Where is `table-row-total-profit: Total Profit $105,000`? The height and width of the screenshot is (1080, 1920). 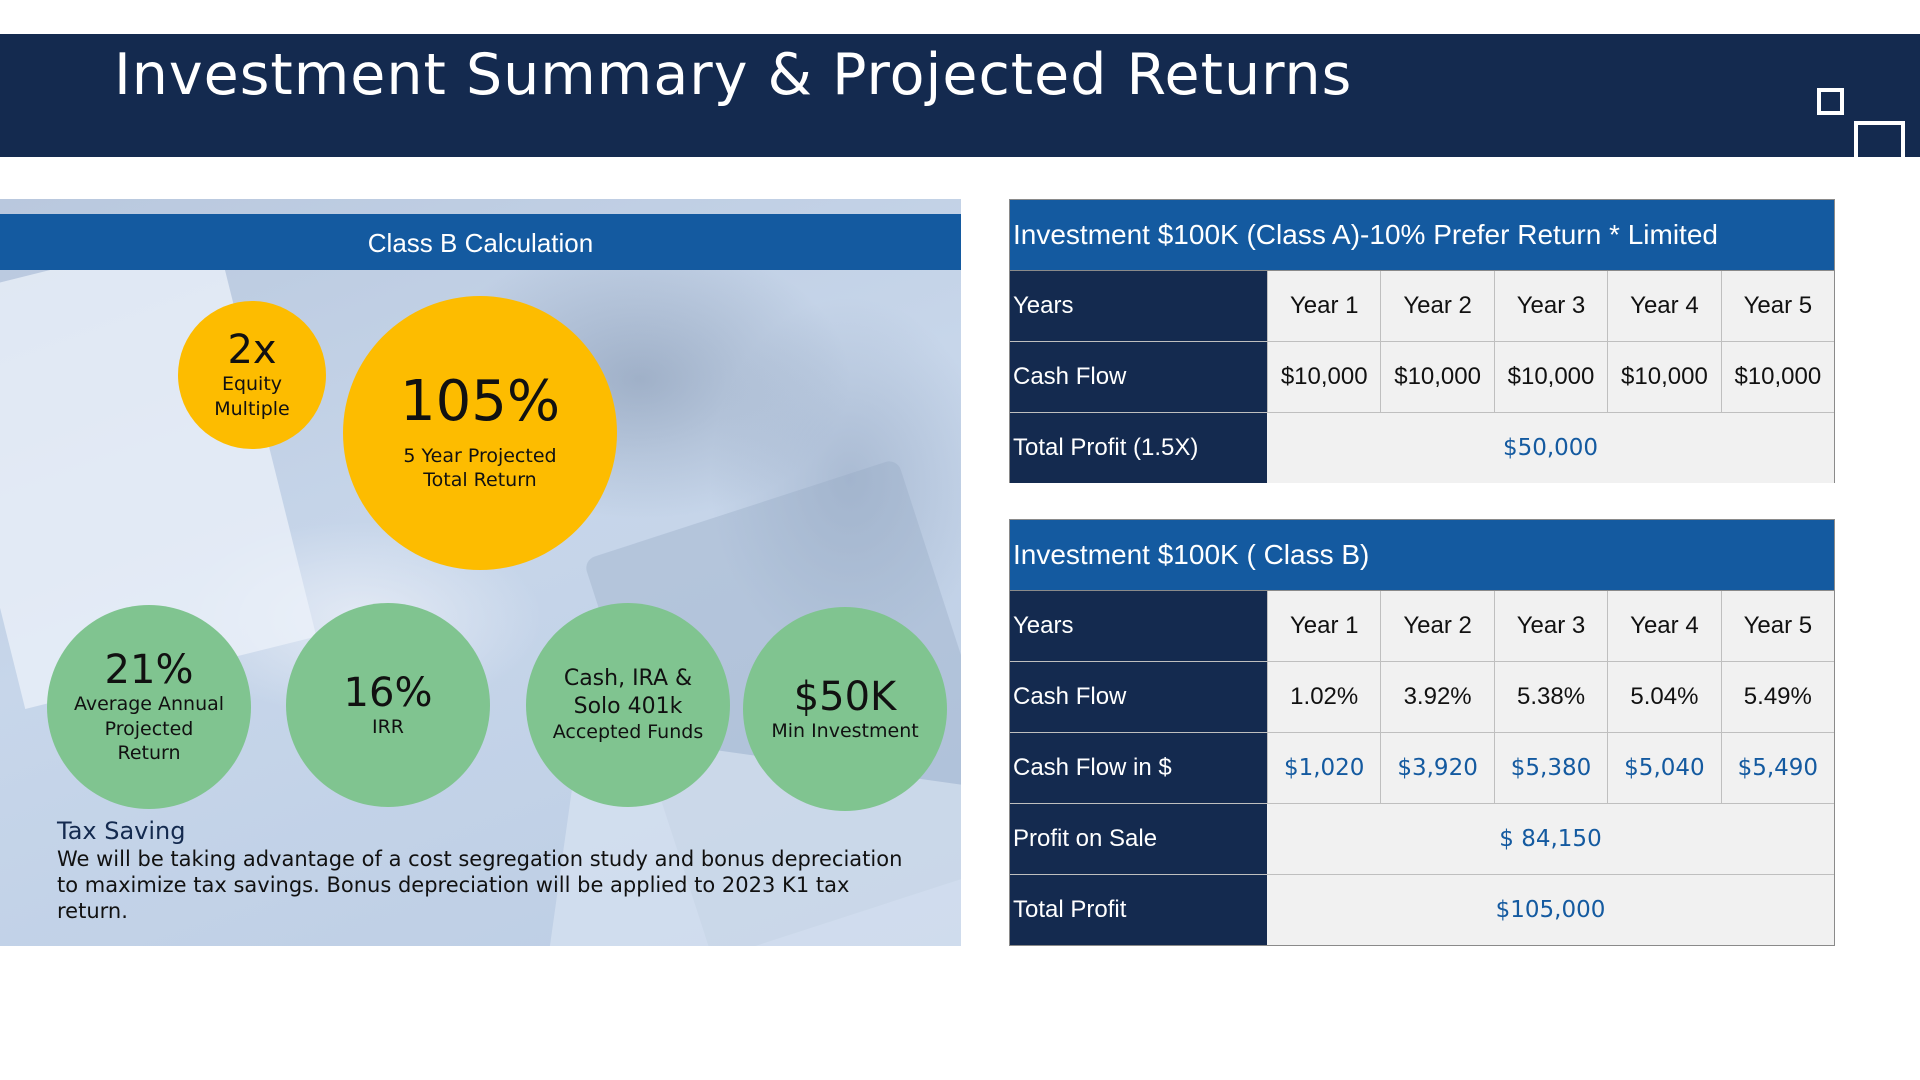 table-row-total-profit: Total Profit $105,000 is located at coordinates (1422, 910).